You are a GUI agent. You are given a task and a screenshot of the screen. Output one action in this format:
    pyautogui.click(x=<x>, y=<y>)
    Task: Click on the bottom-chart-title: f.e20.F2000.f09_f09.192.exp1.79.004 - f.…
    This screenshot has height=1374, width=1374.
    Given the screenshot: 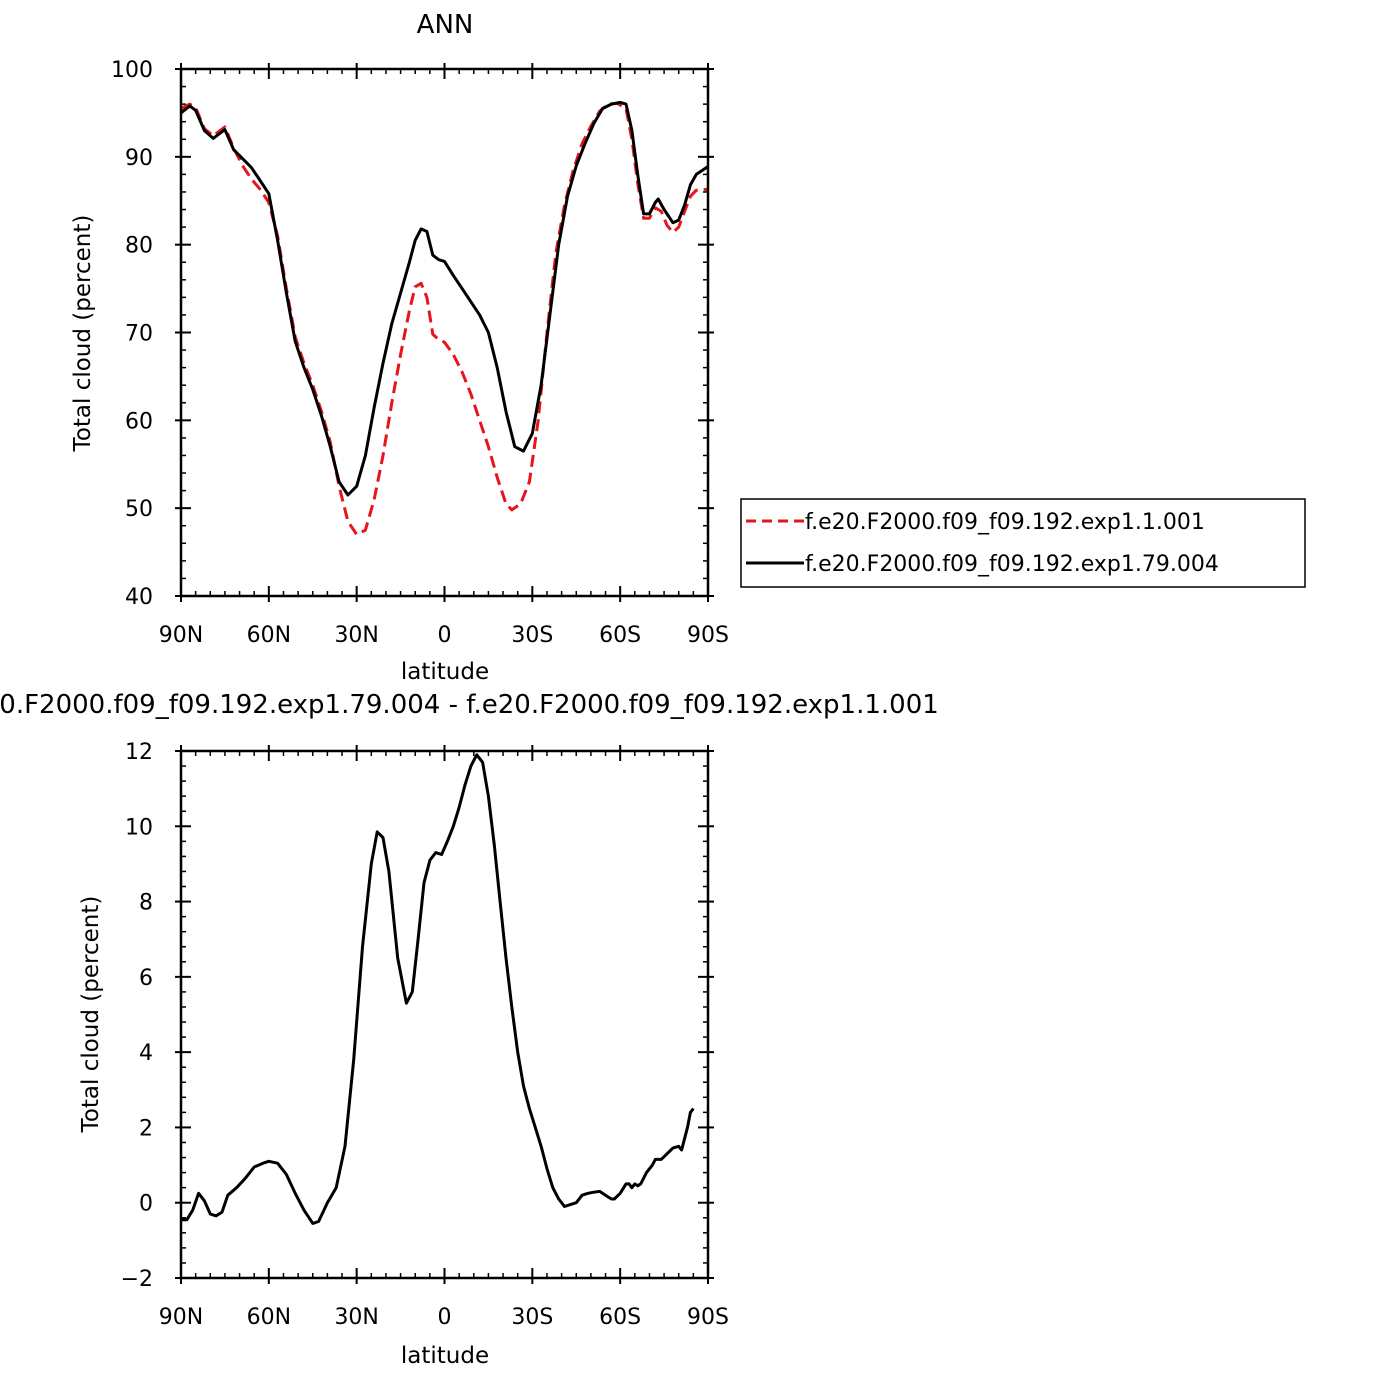 What is the action you would take?
    pyautogui.click(x=469, y=705)
    